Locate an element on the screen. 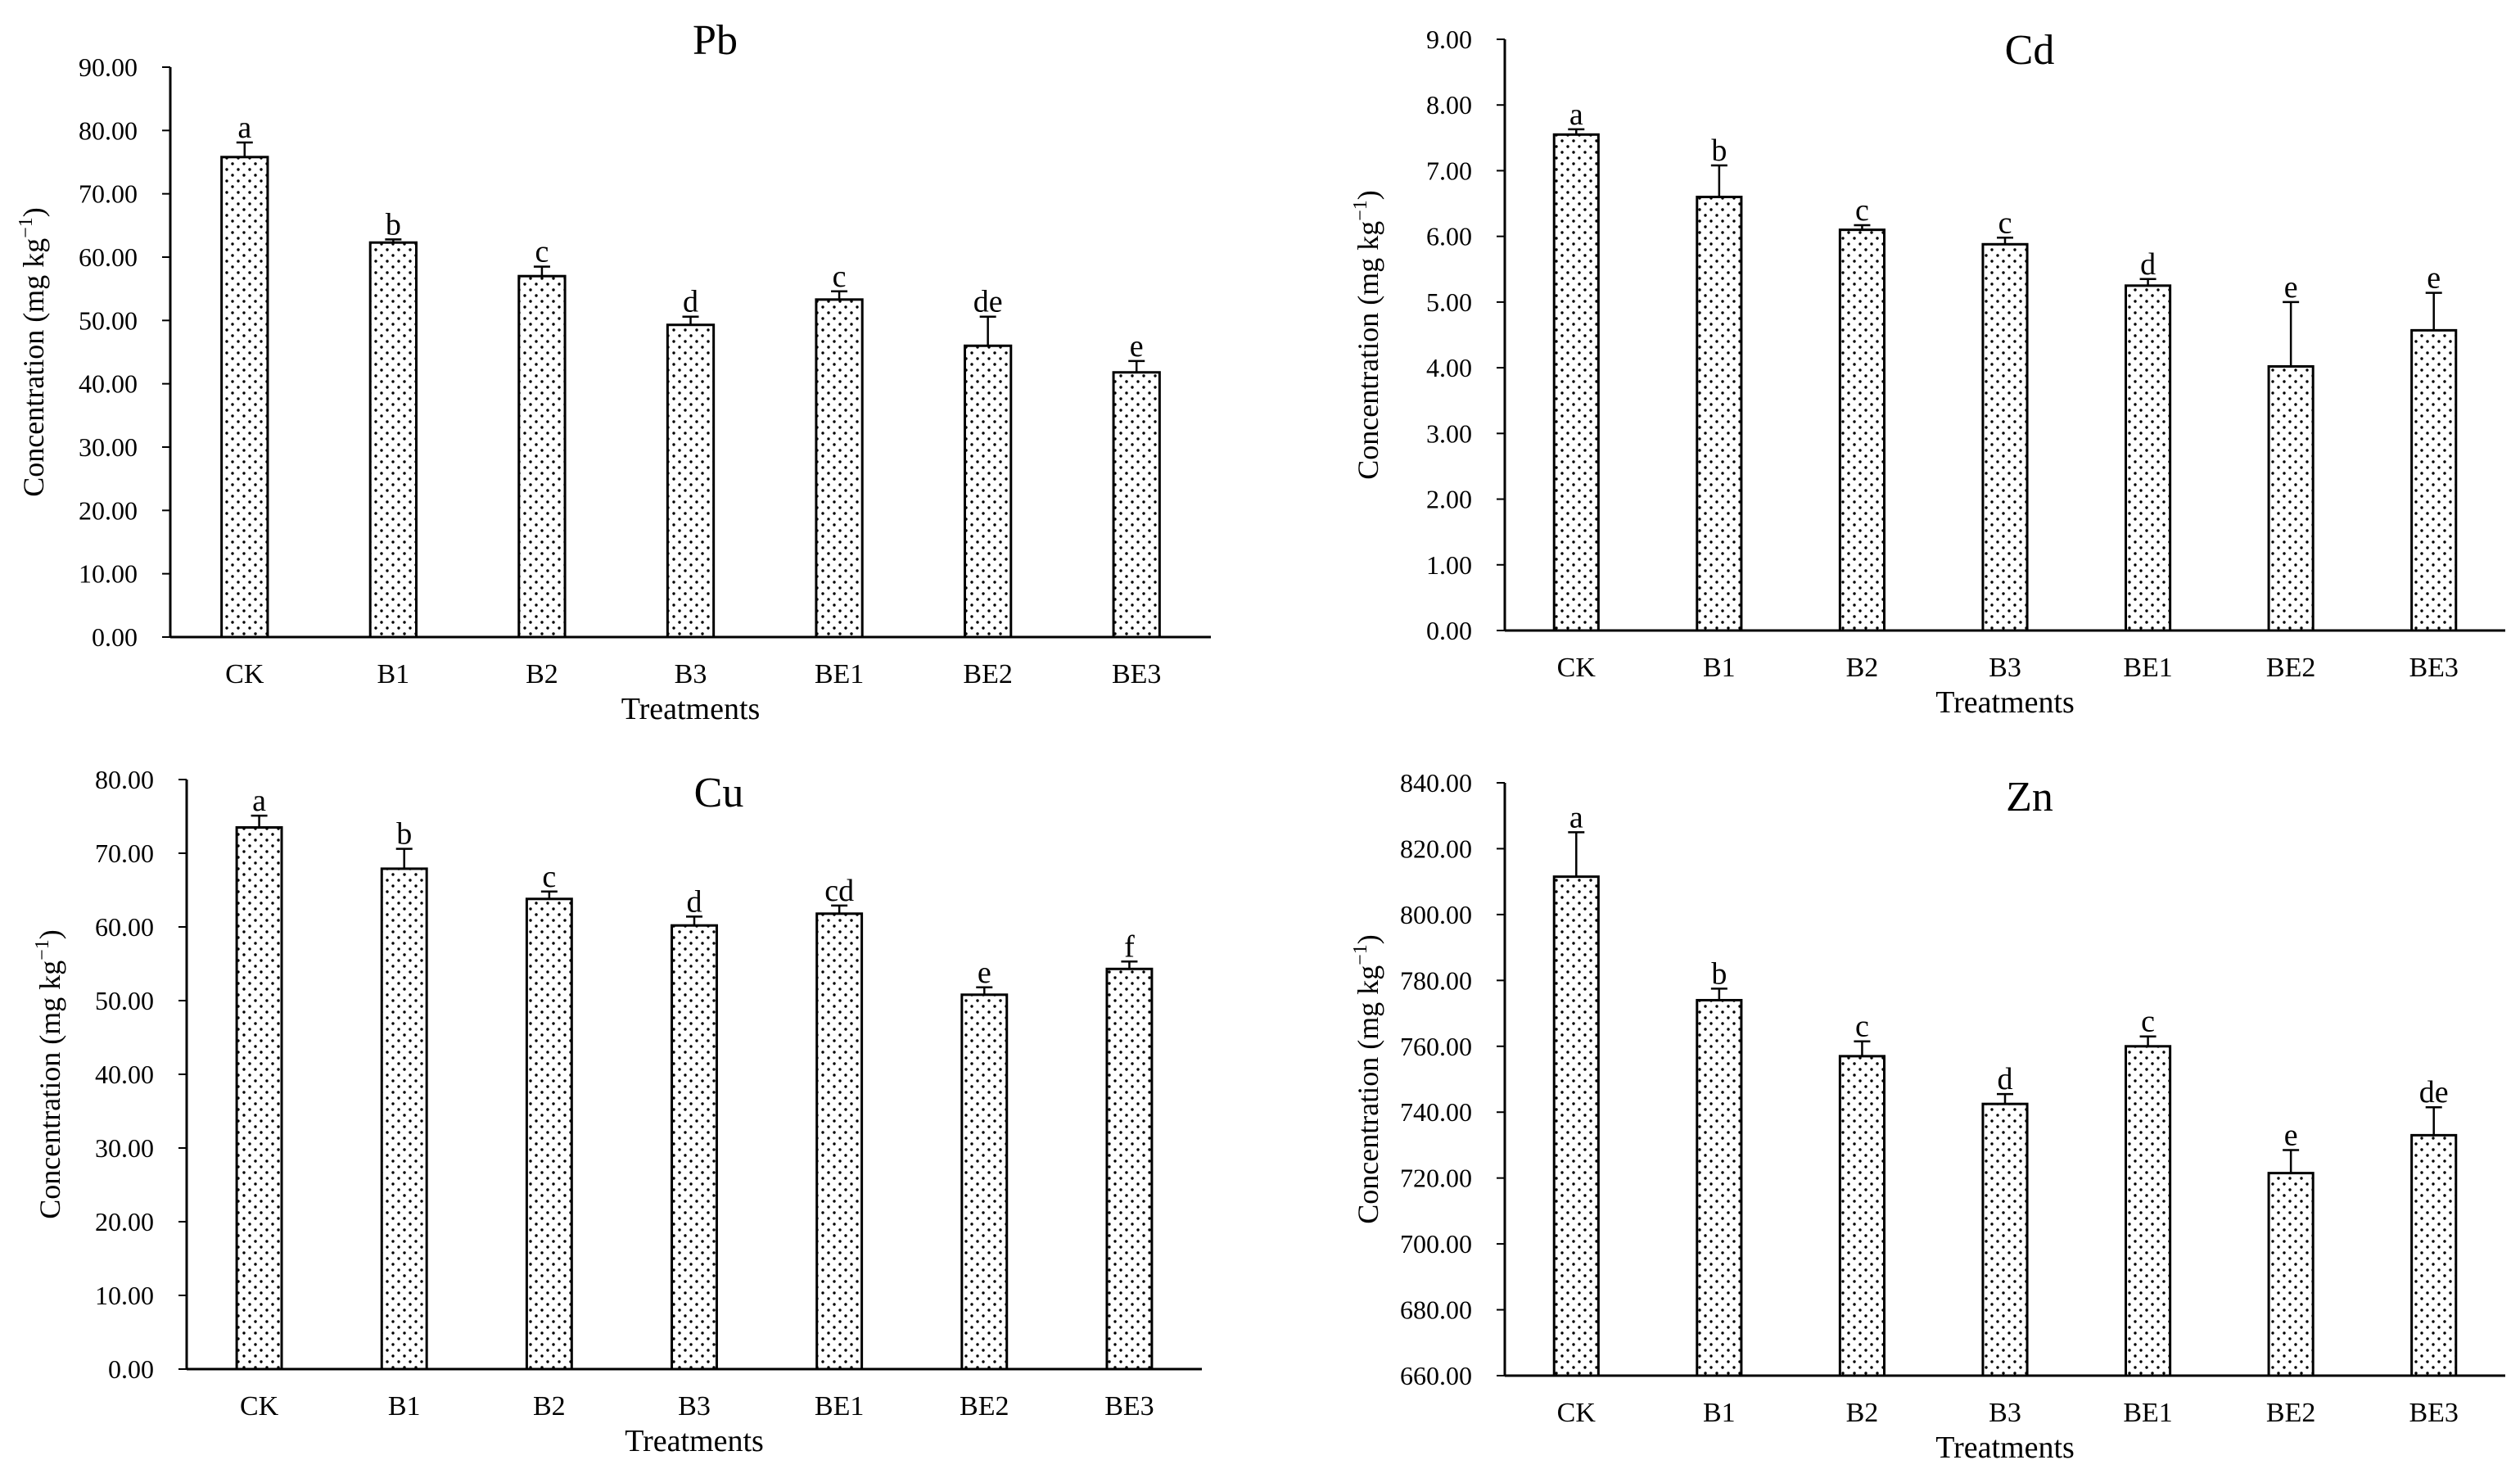 The height and width of the screenshot is (1478, 2520). bar-b1 is located at coordinates (404, 1119).